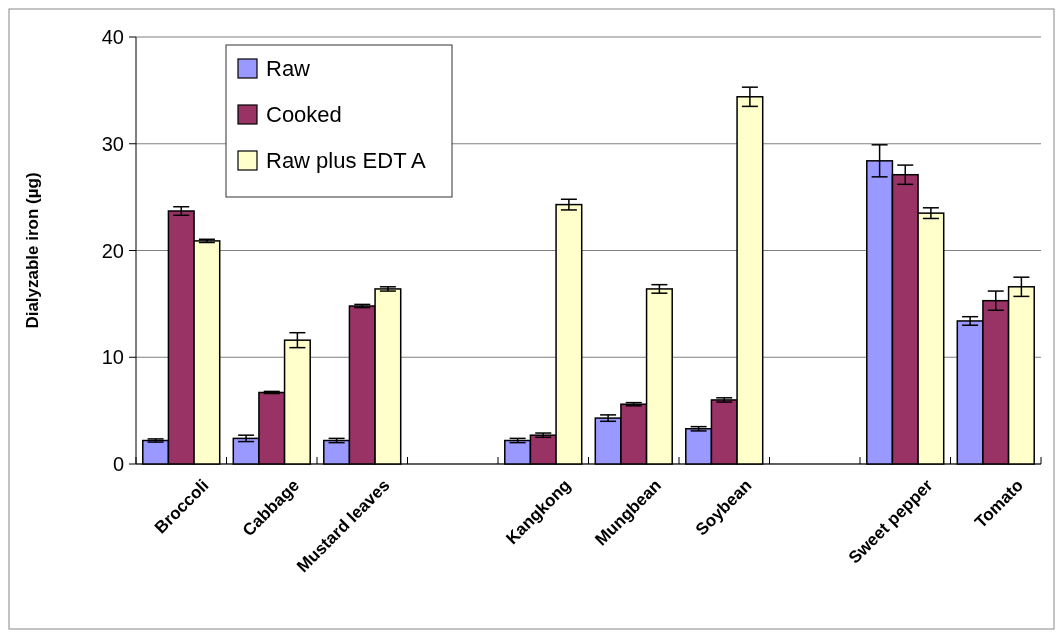  I want to click on legend-label: Raw plus EDT A, so click(346, 160).